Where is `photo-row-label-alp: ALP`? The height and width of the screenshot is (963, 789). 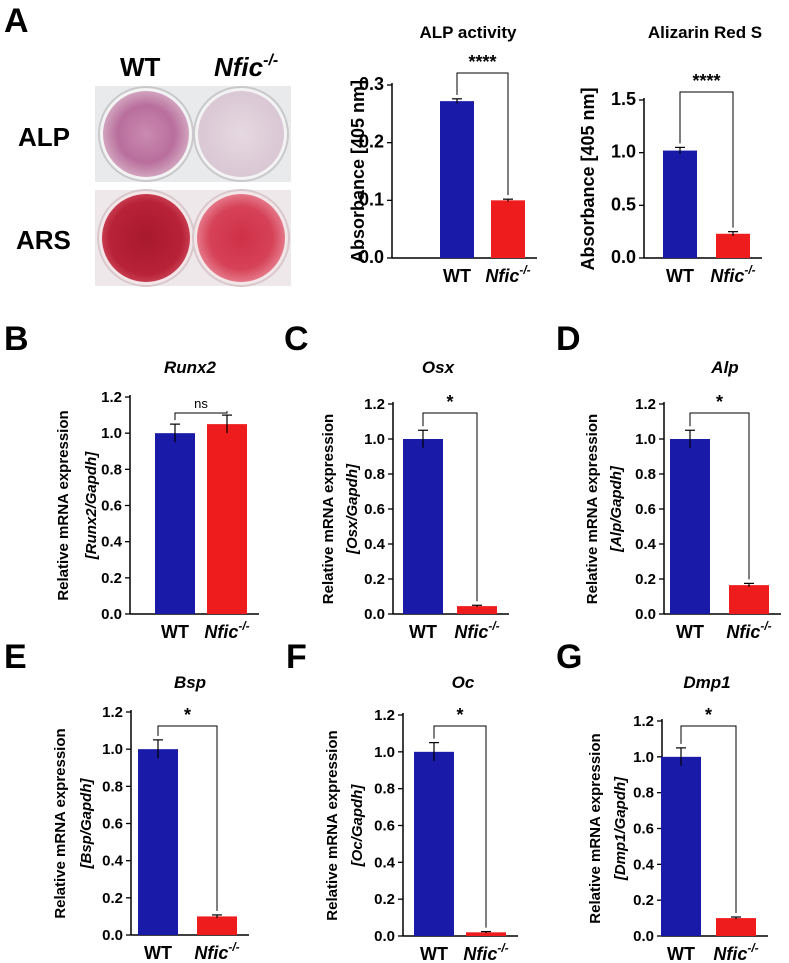 photo-row-label-alp: ALP is located at coordinates (44, 137).